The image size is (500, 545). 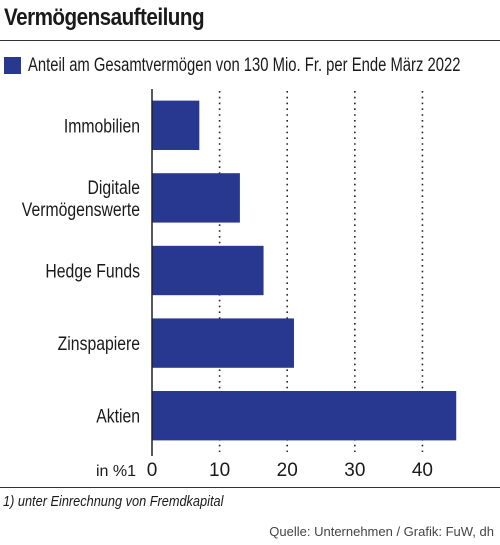 What do you see at coordinates (250, 40) in the screenshot?
I see `top-rule` at bounding box center [250, 40].